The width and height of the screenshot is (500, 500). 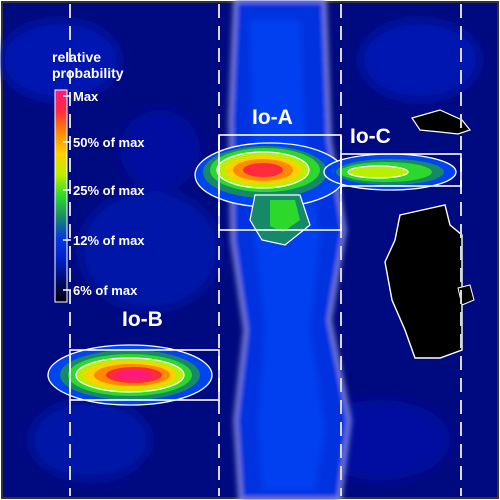 I want to click on region-label-io-c: Io-C, so click(x=370, y=136).